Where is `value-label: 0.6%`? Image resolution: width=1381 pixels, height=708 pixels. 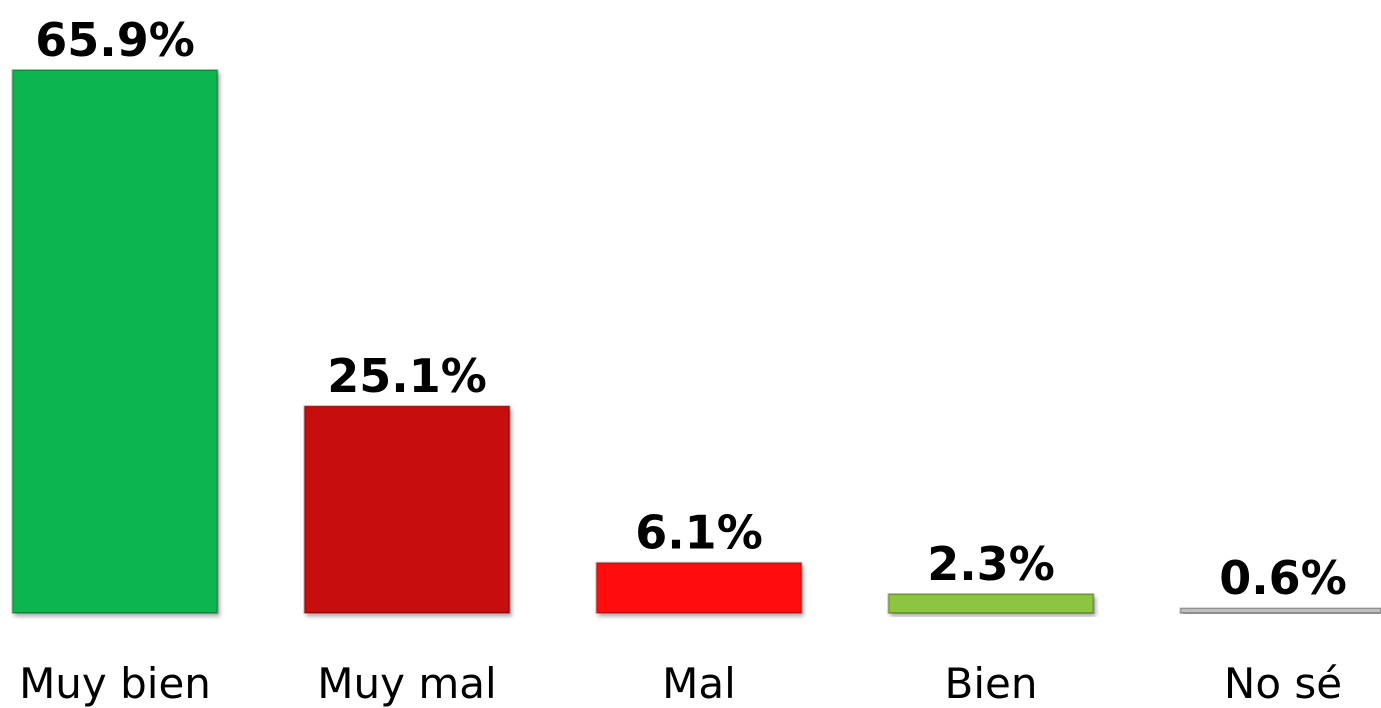
value-label: 0.6% is located at coordinates (1283, 578).